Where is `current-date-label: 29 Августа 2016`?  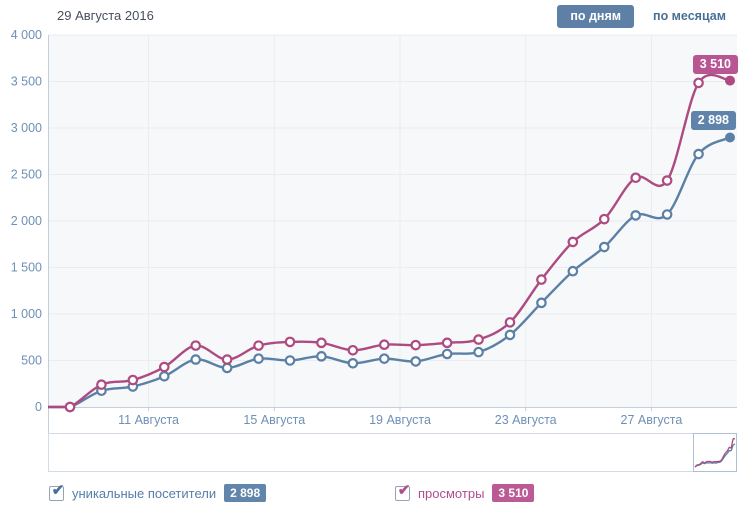
current-date-label: 29 Августа 2016 is located at coordinates (105, 15).